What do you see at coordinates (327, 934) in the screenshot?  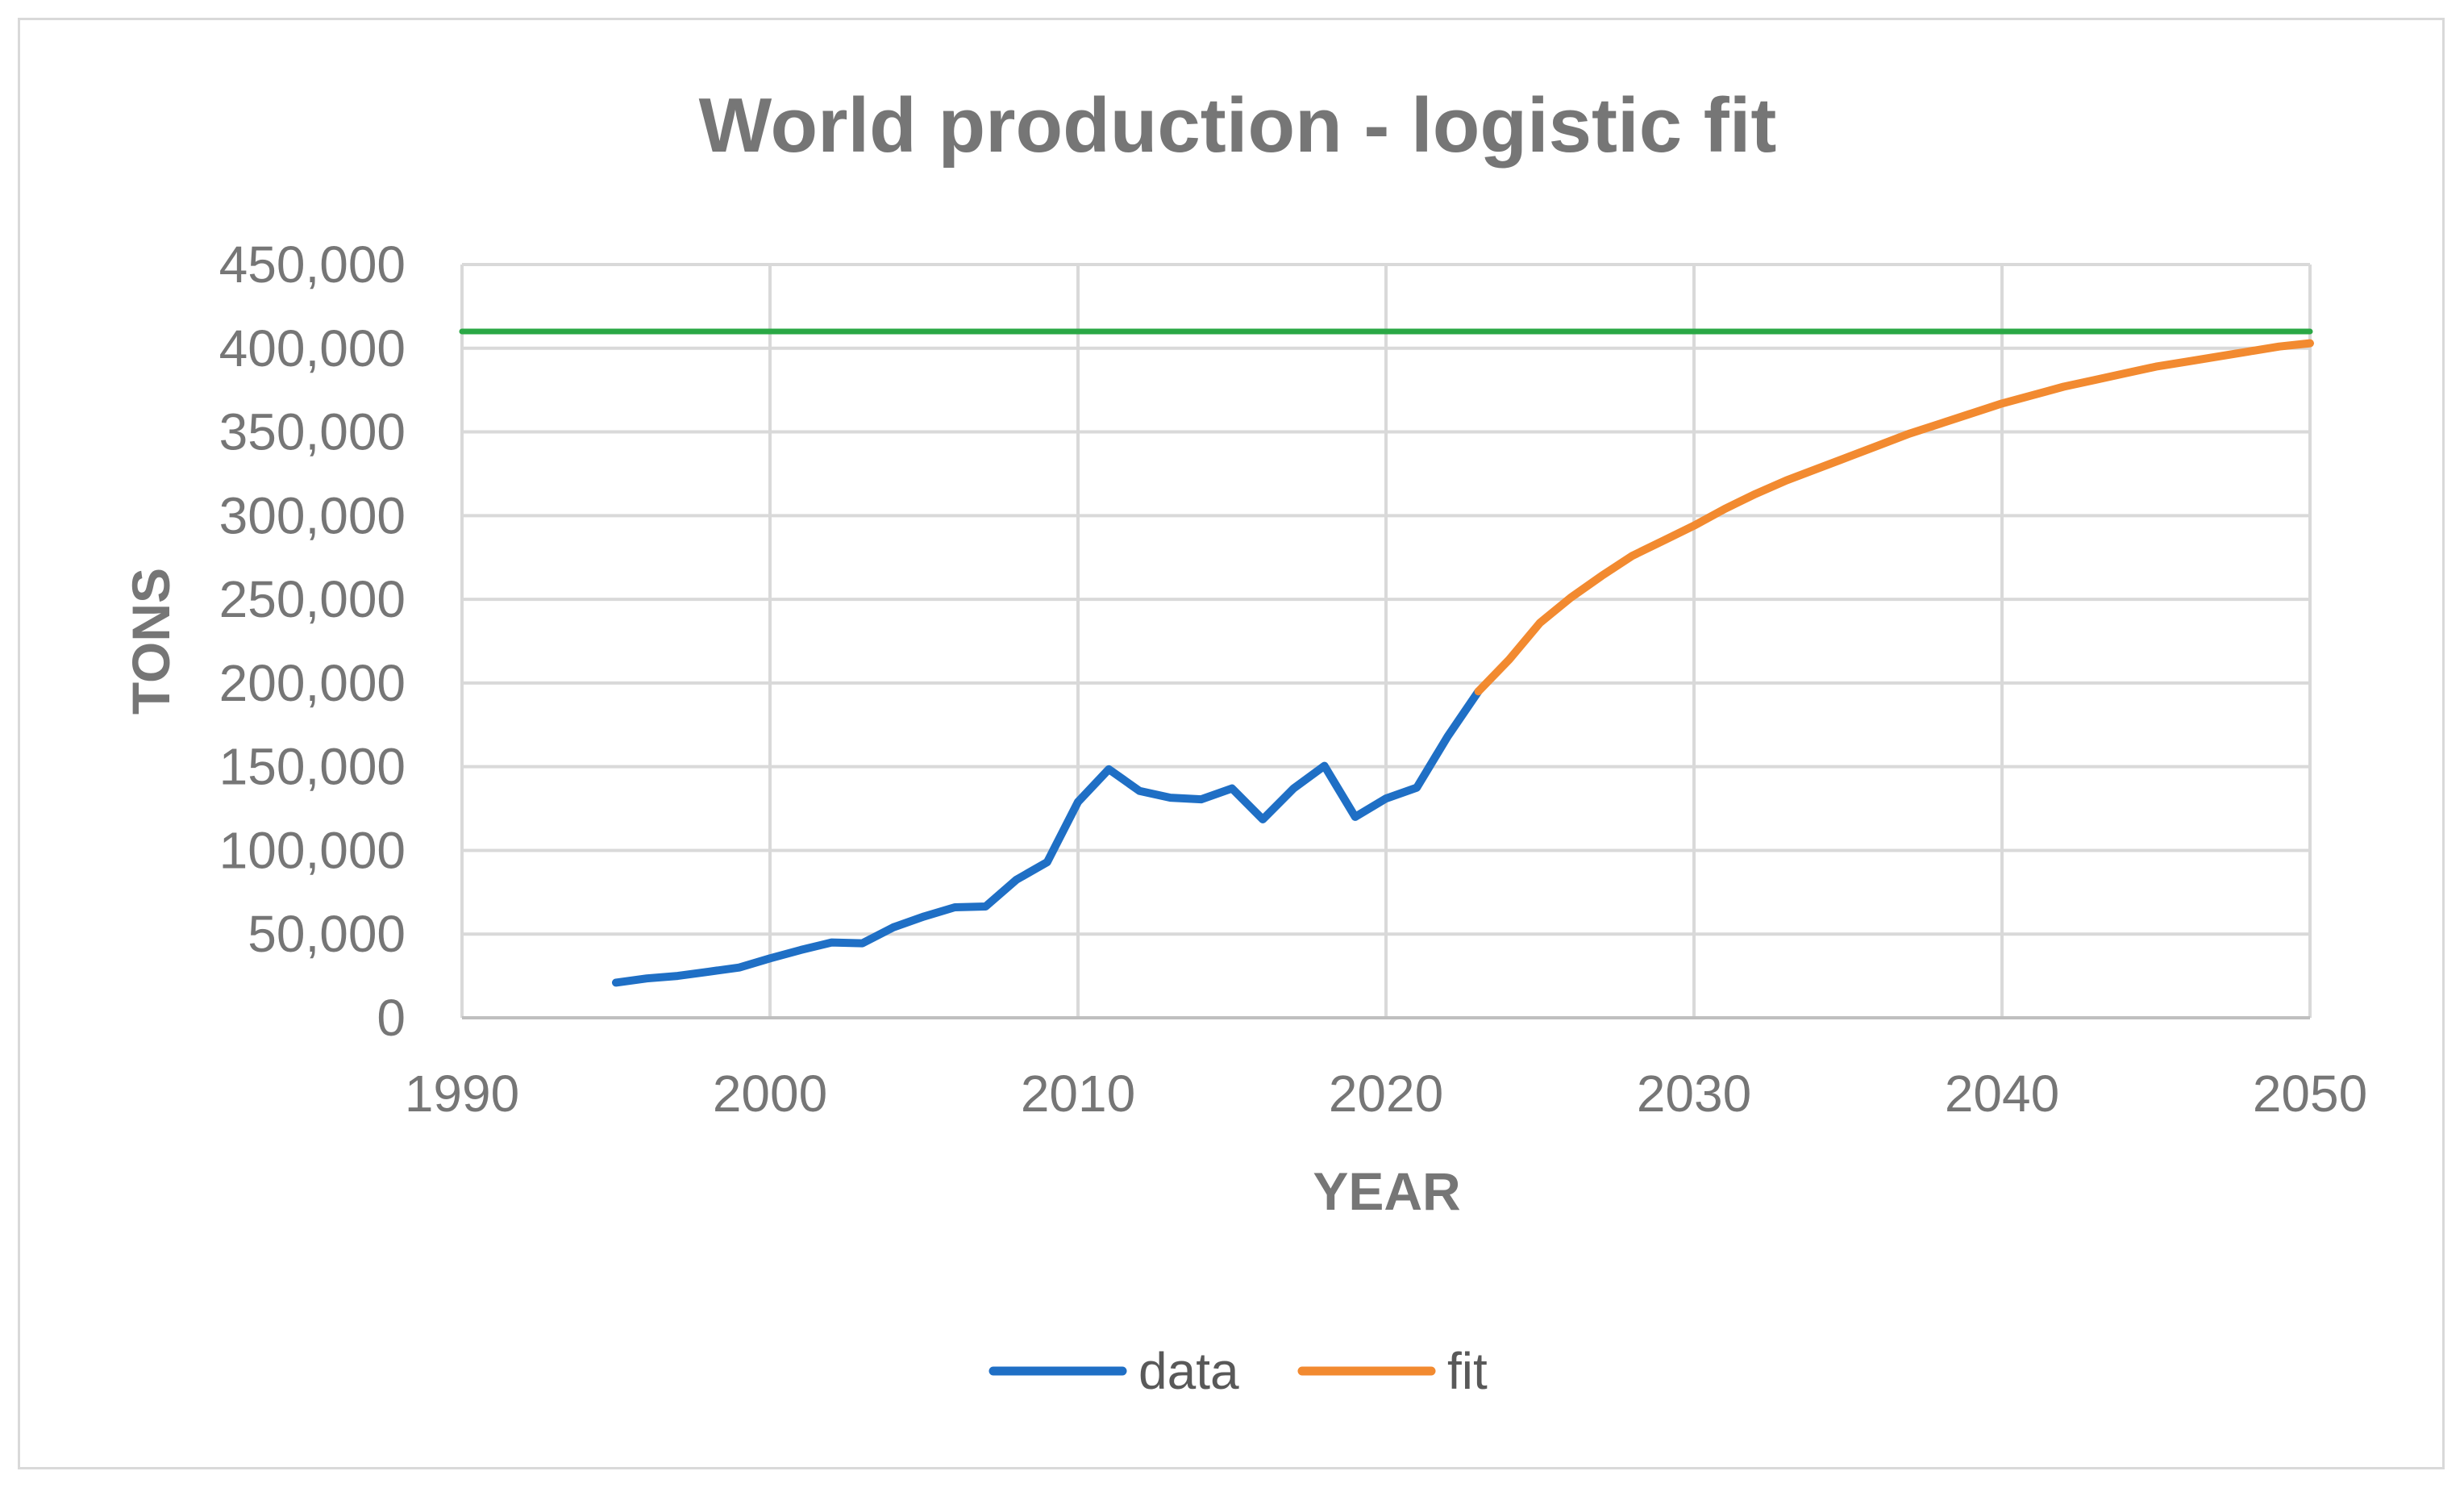 I see `y-tick-label: 50,000` at bounding box center [327, 934].